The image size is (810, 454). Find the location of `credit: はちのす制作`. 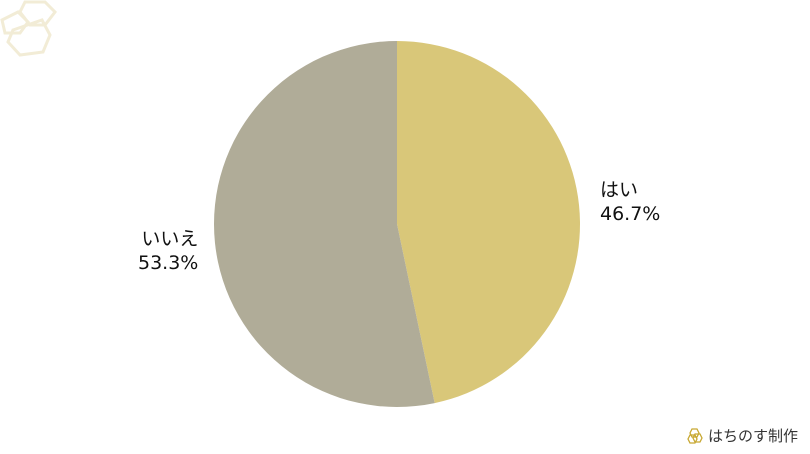

credit: はちのす制作 is located at coordinates (742, 435).